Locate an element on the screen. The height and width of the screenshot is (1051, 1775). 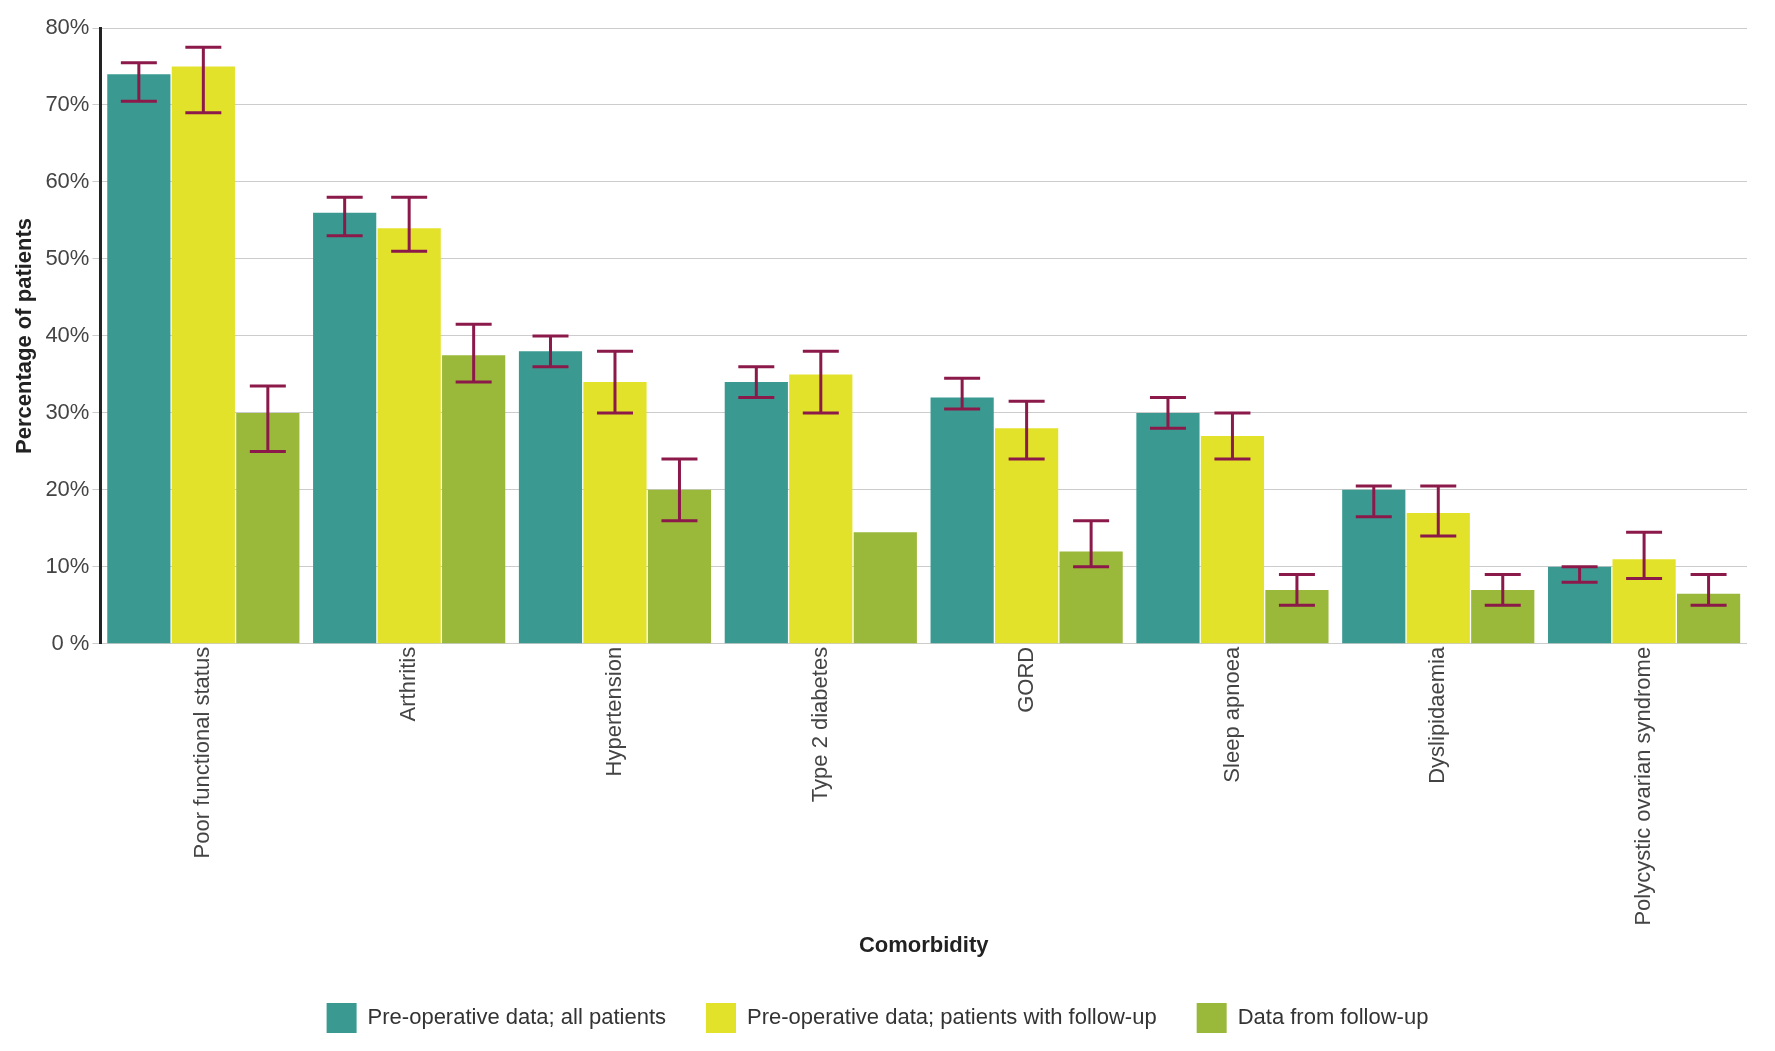
x-tick-label: Sleep apnoea is located at coordinates (1231, 714).